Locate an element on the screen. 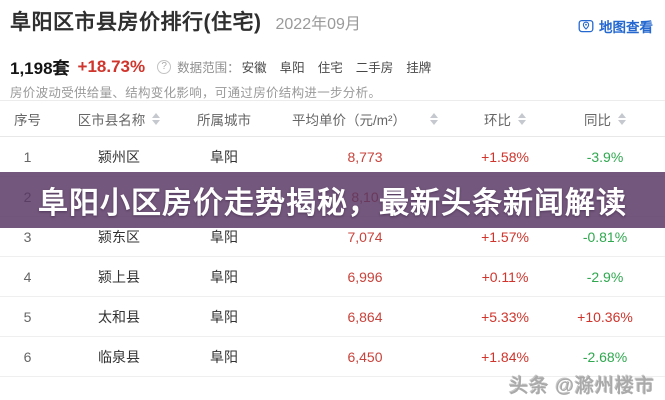  count-change-percent: +18.73% is located at coordinates (111, 66).